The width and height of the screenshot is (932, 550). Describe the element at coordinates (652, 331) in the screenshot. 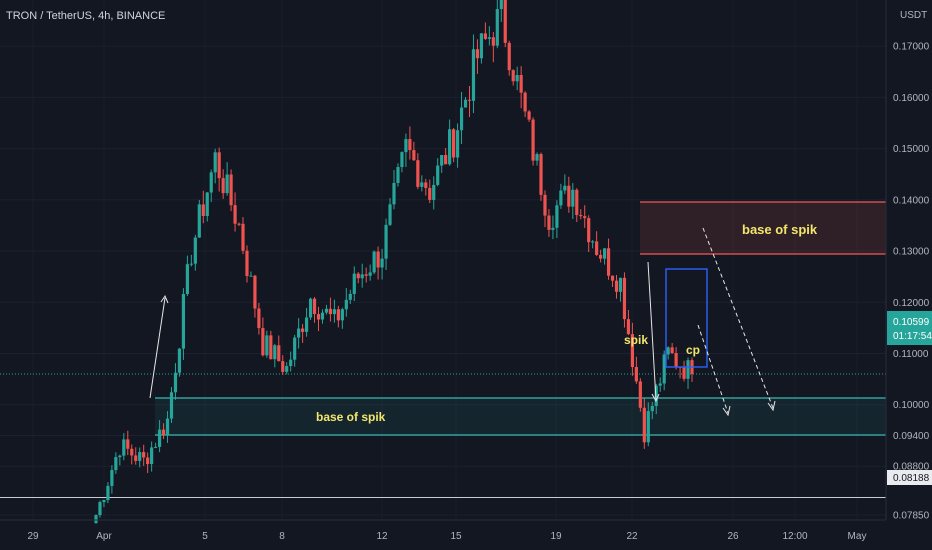

I see `spike-arrow-line` at that location.